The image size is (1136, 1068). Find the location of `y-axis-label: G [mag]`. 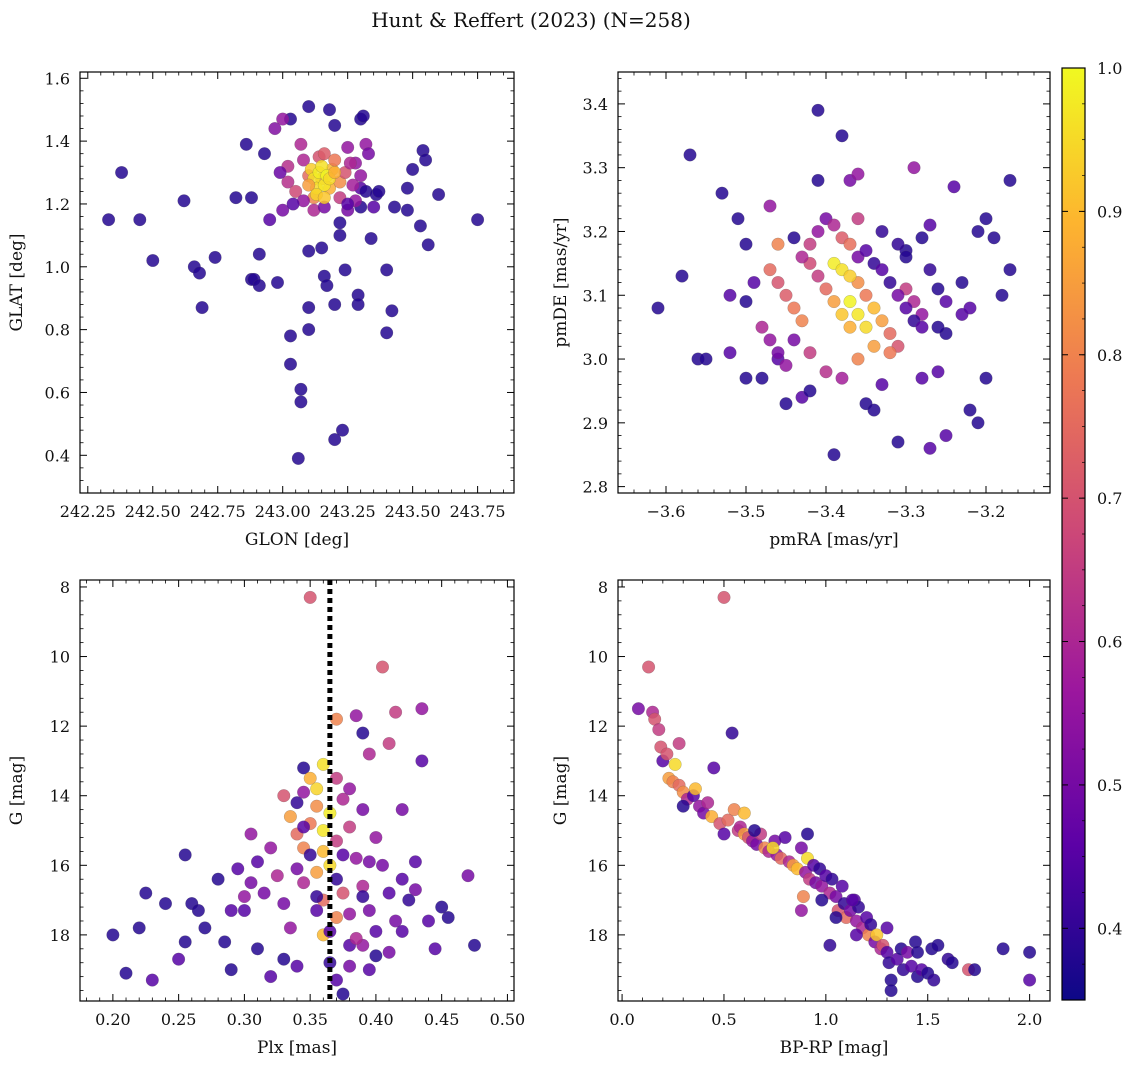

y-axis-label: G [mag] is located at coordinates (561, 790).